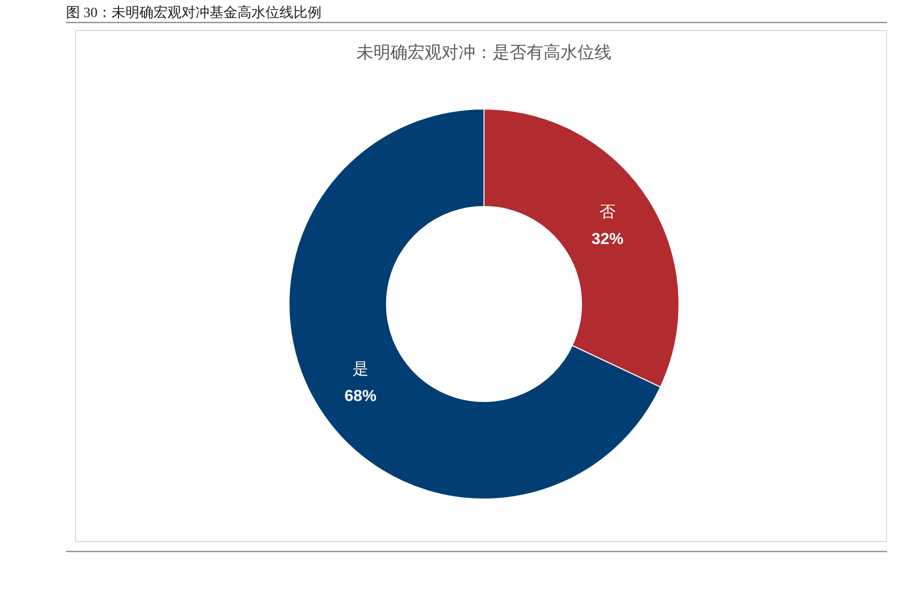 Image resolution: width=899 pixels, height=613 pixels. What do you see at coordinates (194, 13) in the screenshot?
I see `title: 图 30：未明确宏观对冲基金高水位线比例` at bounding box center [194, 13].